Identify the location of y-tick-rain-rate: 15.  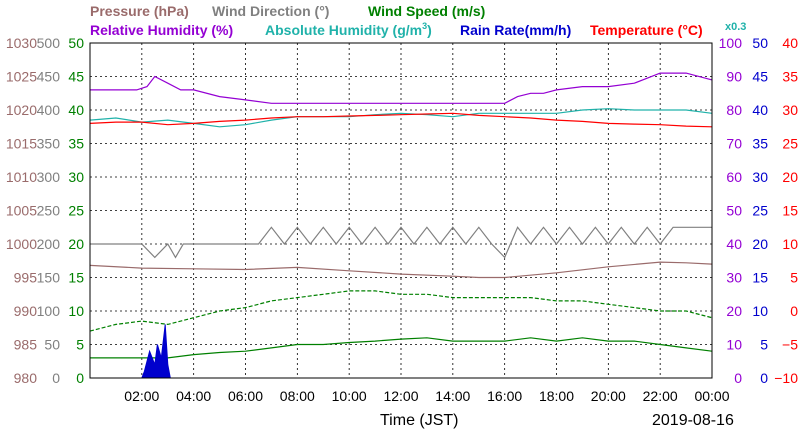
(760, 278).